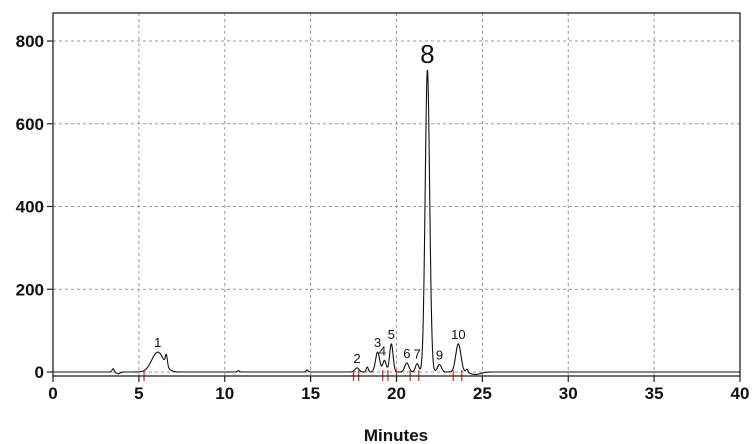  I want to click on x-tick-label: 15, so click(310, 393).